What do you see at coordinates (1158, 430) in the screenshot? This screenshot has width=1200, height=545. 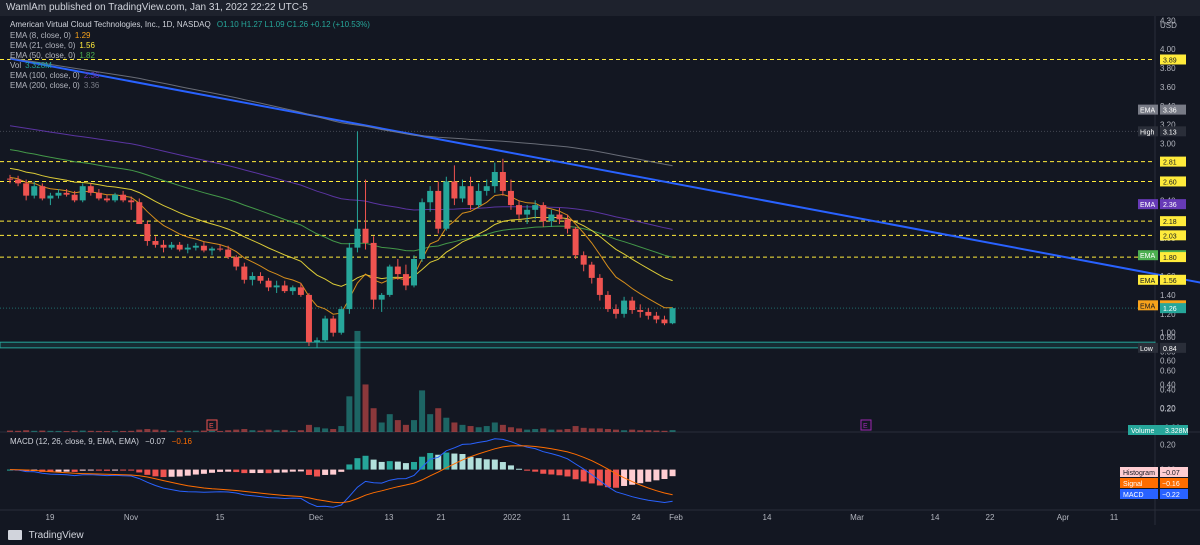 I see `volume-badge` at bounding box center [1158, 430].